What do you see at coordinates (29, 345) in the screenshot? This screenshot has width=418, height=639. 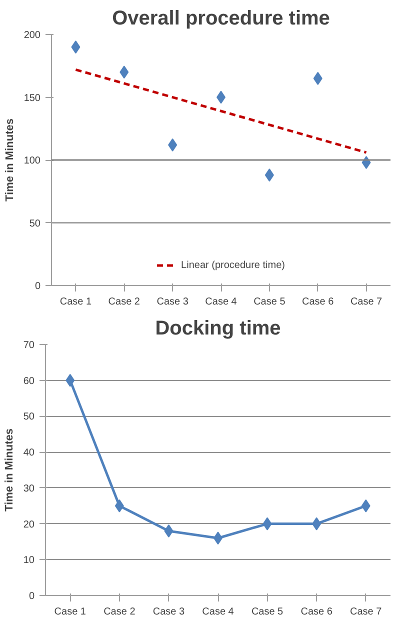 I see `y-tick-label: 70` at bounding box center [29, 345].